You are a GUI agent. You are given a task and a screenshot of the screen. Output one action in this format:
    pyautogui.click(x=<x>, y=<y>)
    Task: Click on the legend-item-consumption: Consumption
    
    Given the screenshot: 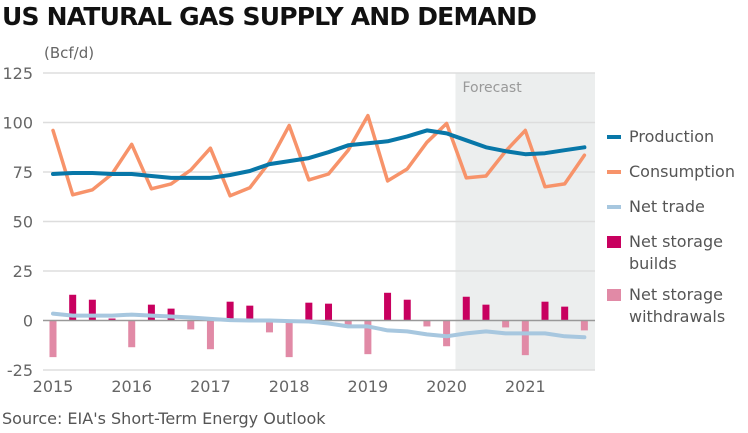 What is the action you would take?
    pyautogui.click(x=671, y=172)
    